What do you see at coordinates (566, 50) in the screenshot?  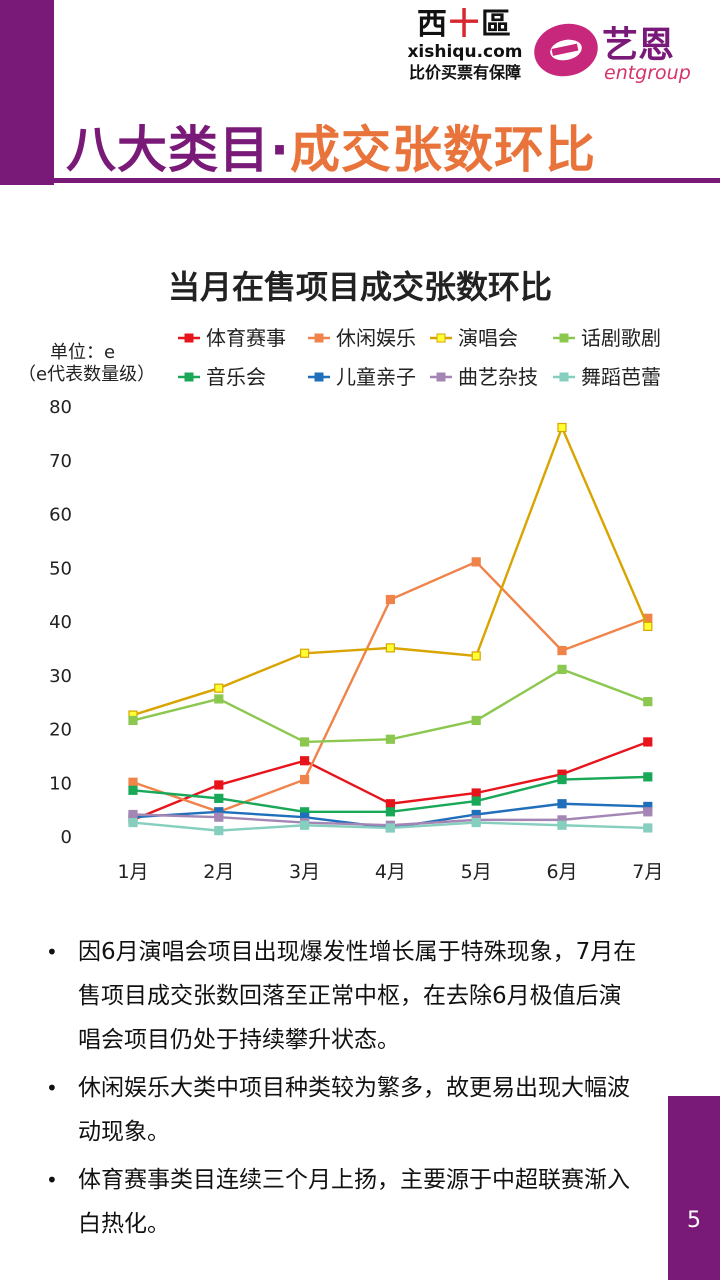 I see `entgroup-logo-icon` at bounding box center [566, 50].